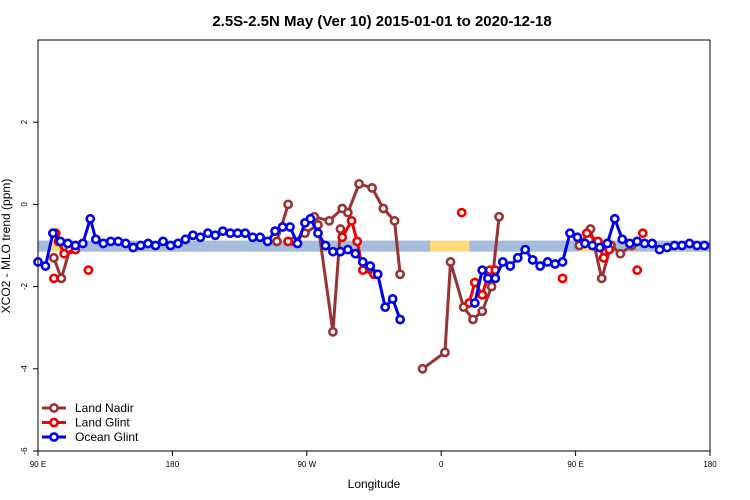  I want to click on surface-bar-land, so click(56, 246).